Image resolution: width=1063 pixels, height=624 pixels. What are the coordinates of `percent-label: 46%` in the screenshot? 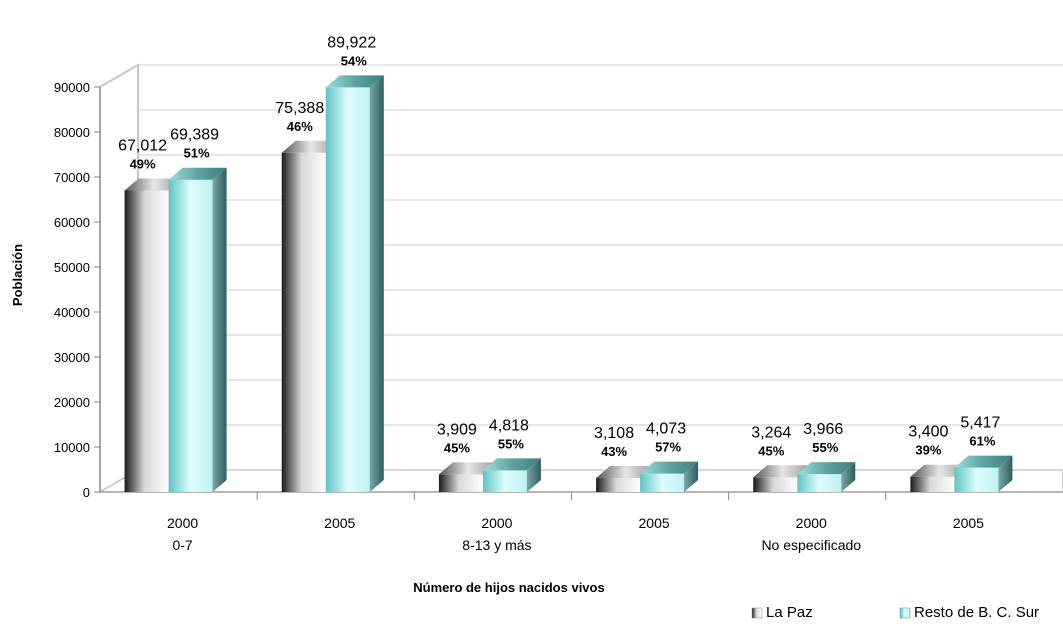 It's located at (300, 126).